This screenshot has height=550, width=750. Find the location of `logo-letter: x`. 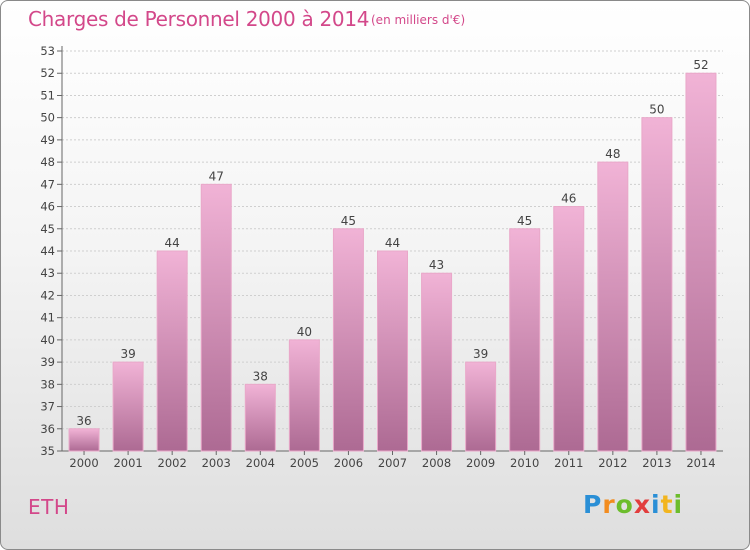

logo-letter: x is located at coordinates (642, 504).